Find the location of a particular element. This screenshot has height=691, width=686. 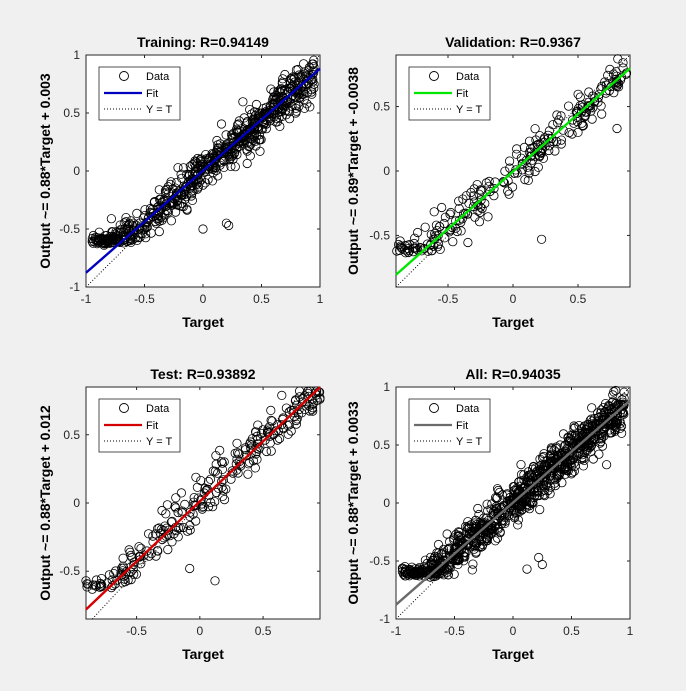

identity-line is located at coordinates (513, 171).